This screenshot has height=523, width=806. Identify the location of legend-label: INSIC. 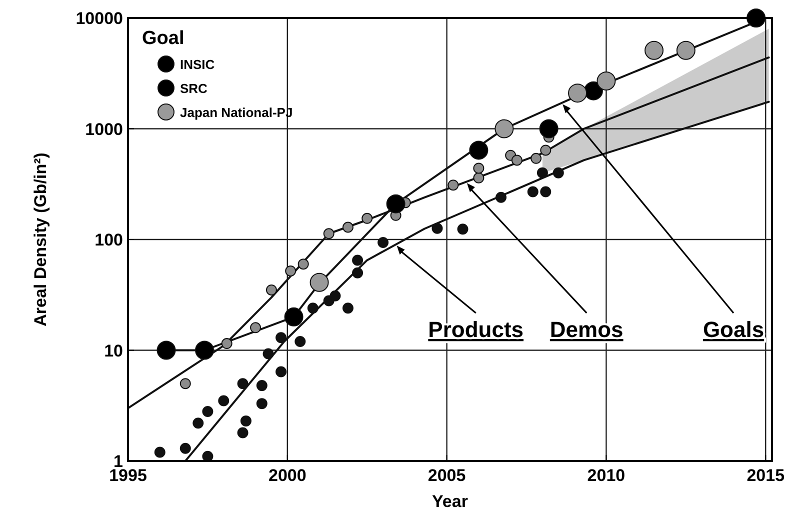
(198, 64).